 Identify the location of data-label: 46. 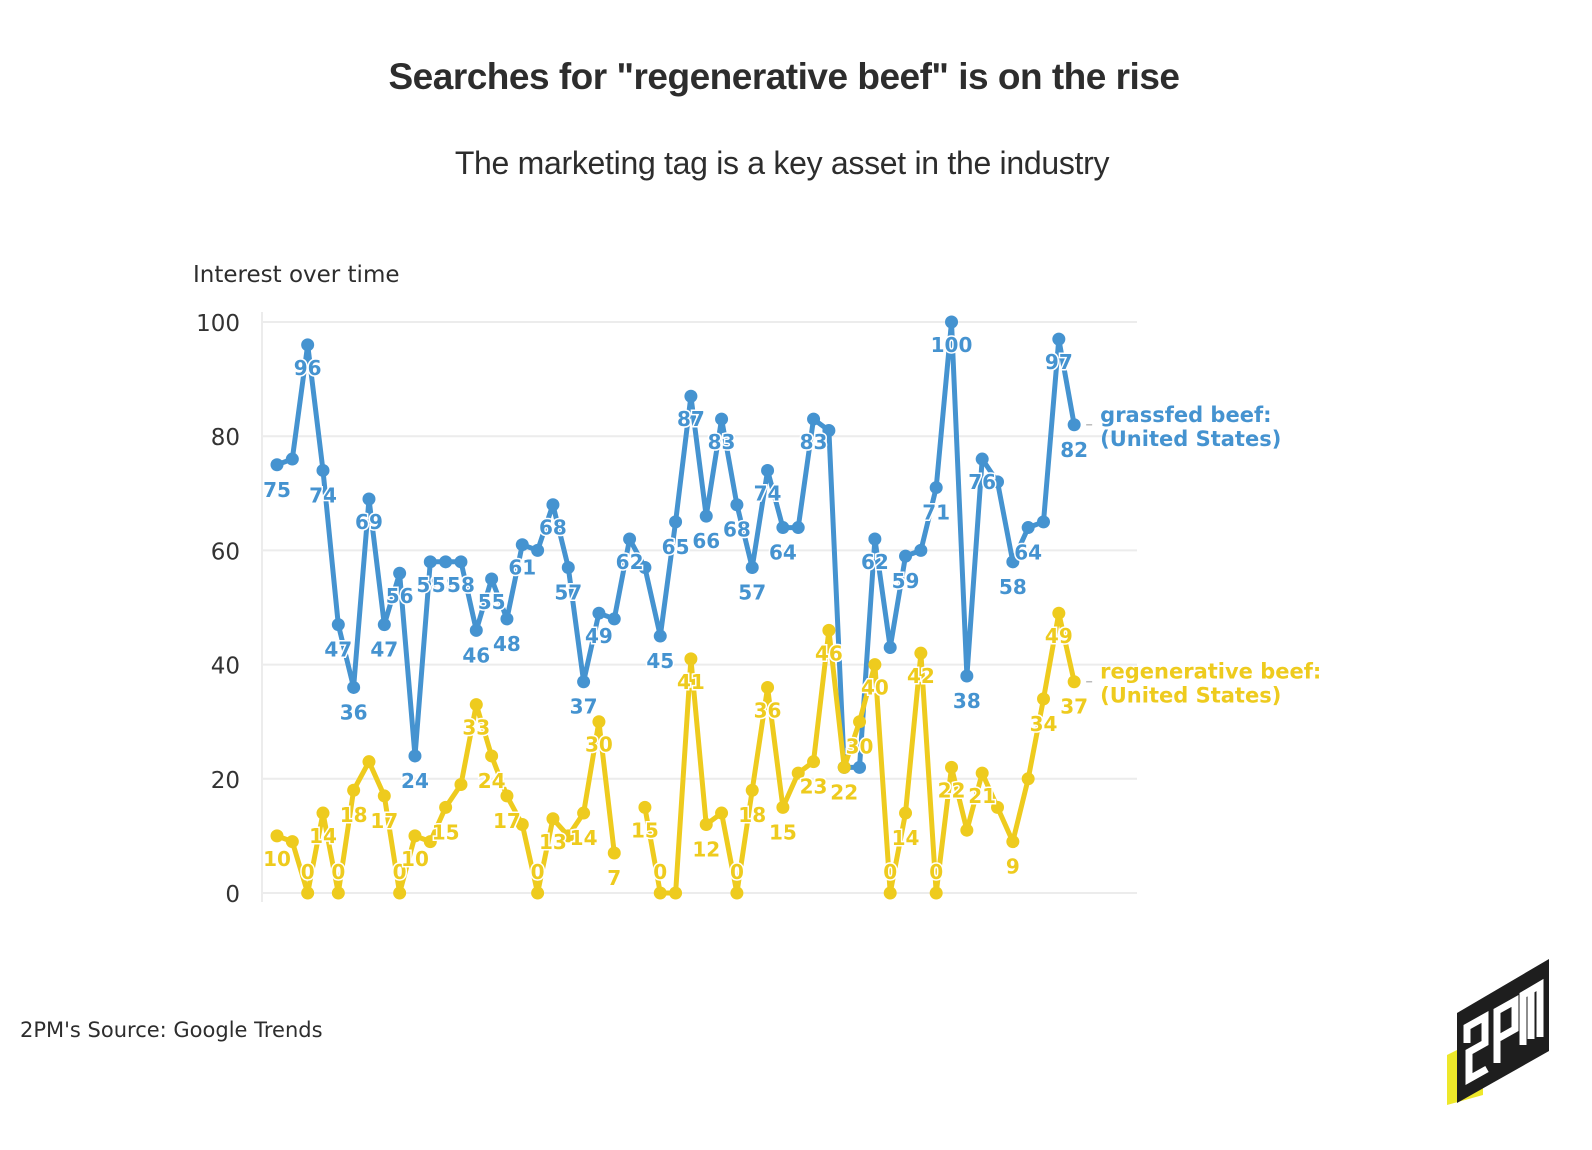
(476, 655).